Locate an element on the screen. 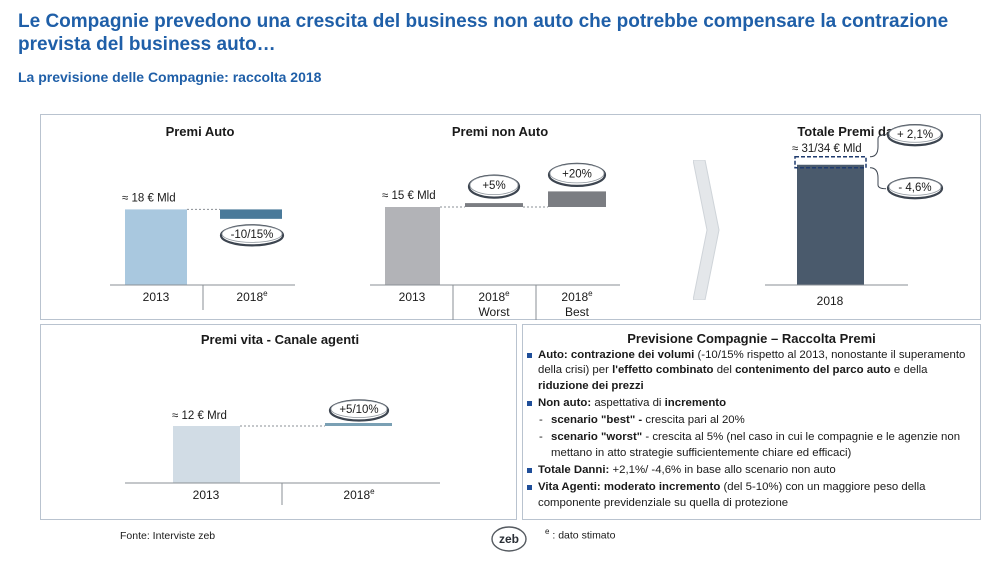 This screenshot has height=577, width=1000. auto-bold-1: contrazione dei volumi is located at coordinates (632, 355).